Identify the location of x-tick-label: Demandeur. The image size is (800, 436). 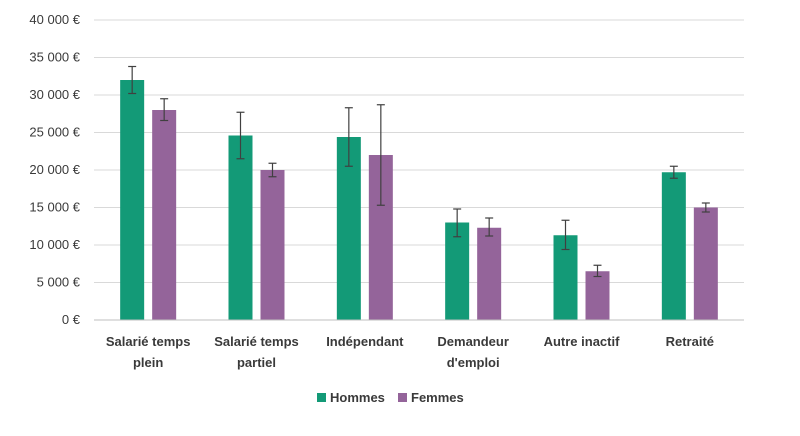
(473, 341).